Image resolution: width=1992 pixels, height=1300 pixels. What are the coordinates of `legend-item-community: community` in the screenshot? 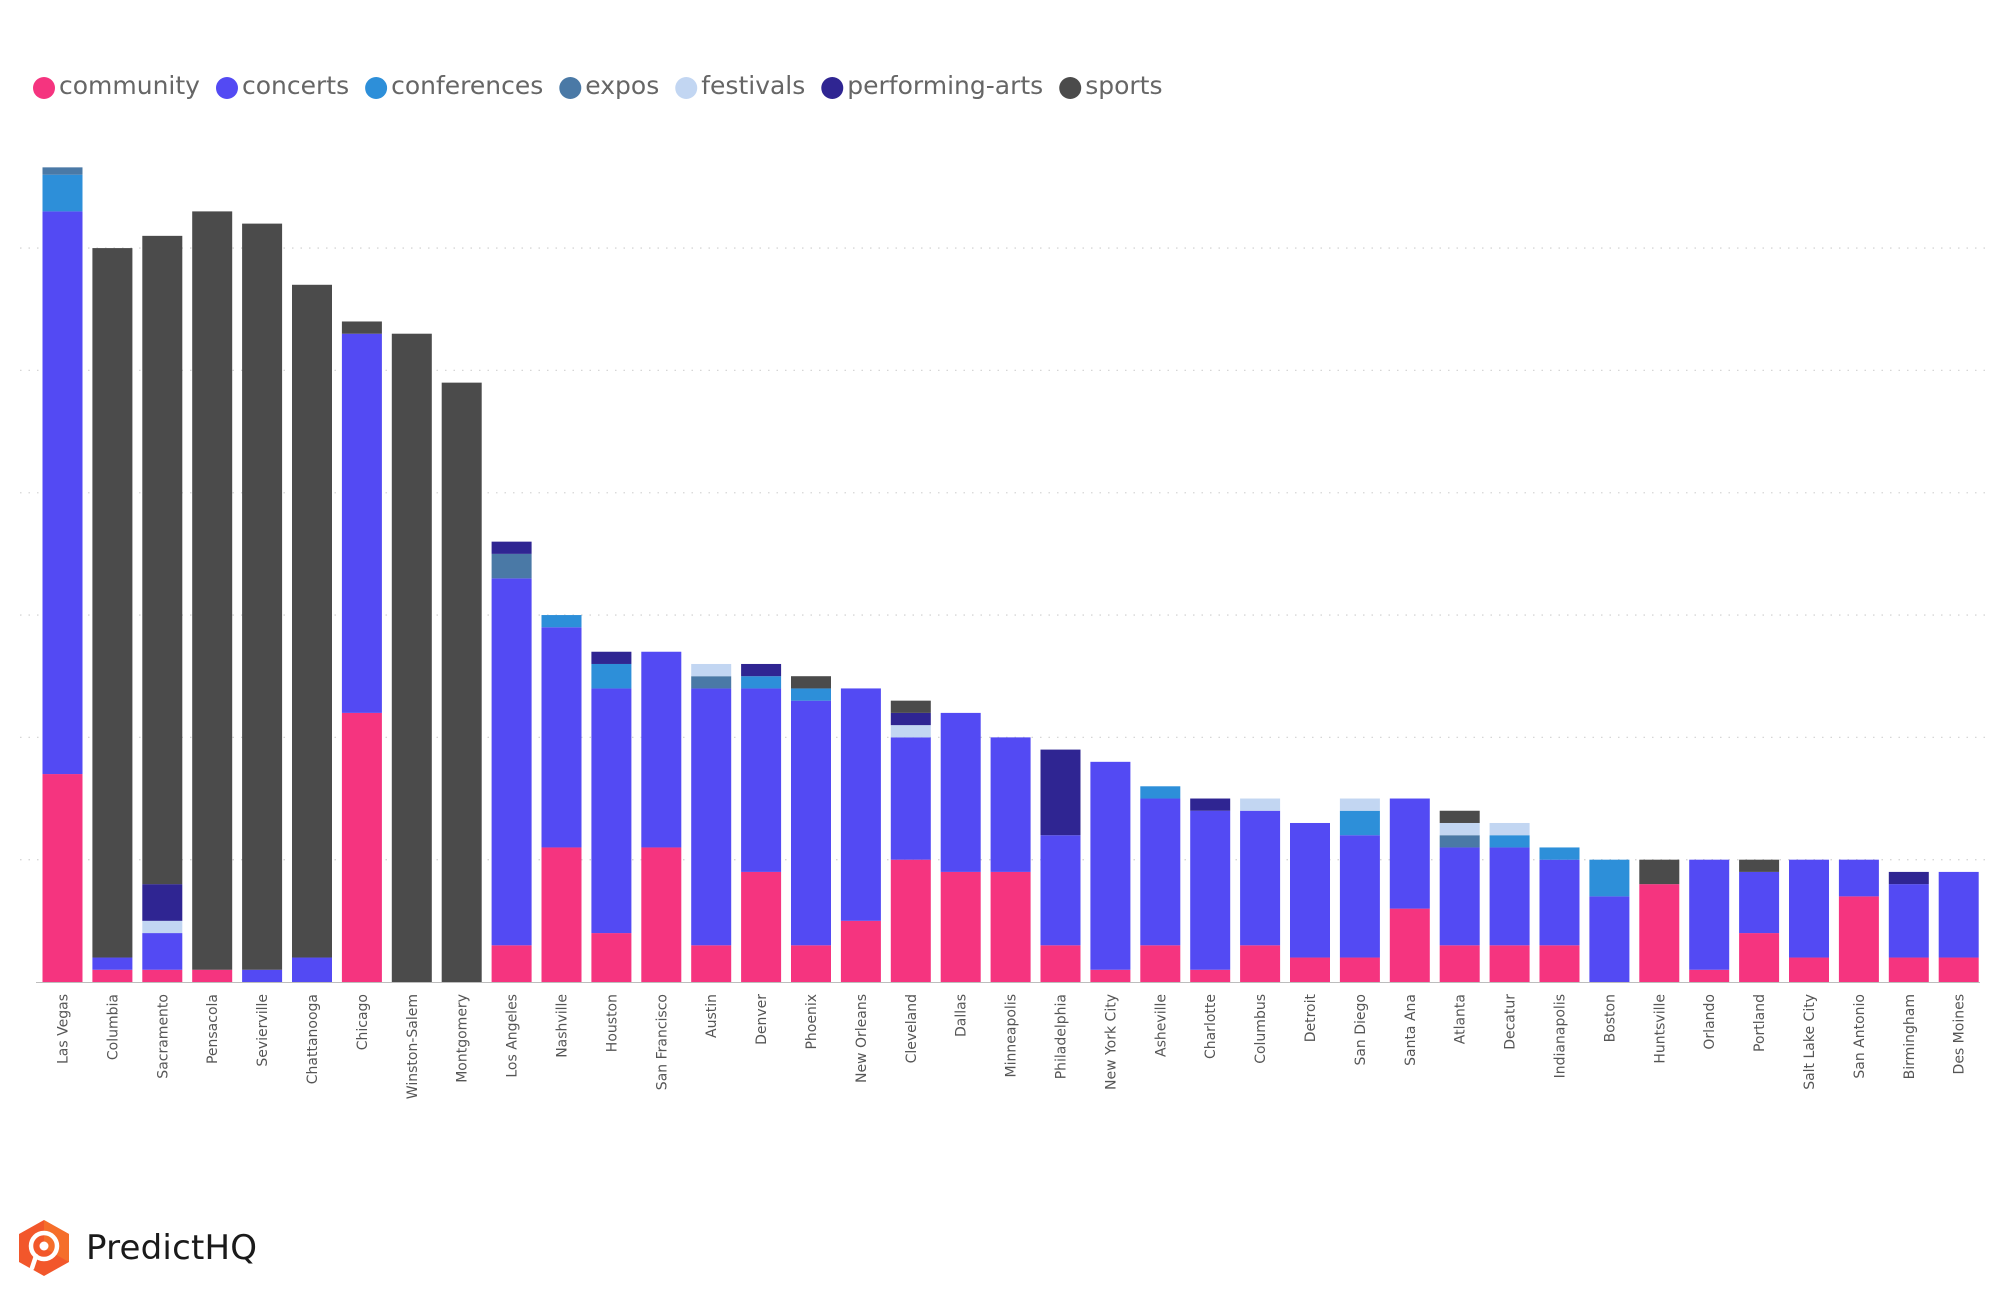 It's located at (116, 85).